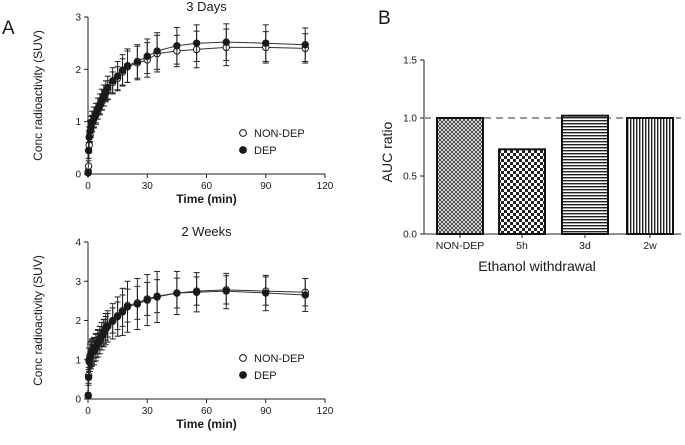 This screenshot has height=445, width=685. What do you see at coordinates (460, 176) in the screenshot?
I see `bar-non-dep` at bounding box center [460, 176].